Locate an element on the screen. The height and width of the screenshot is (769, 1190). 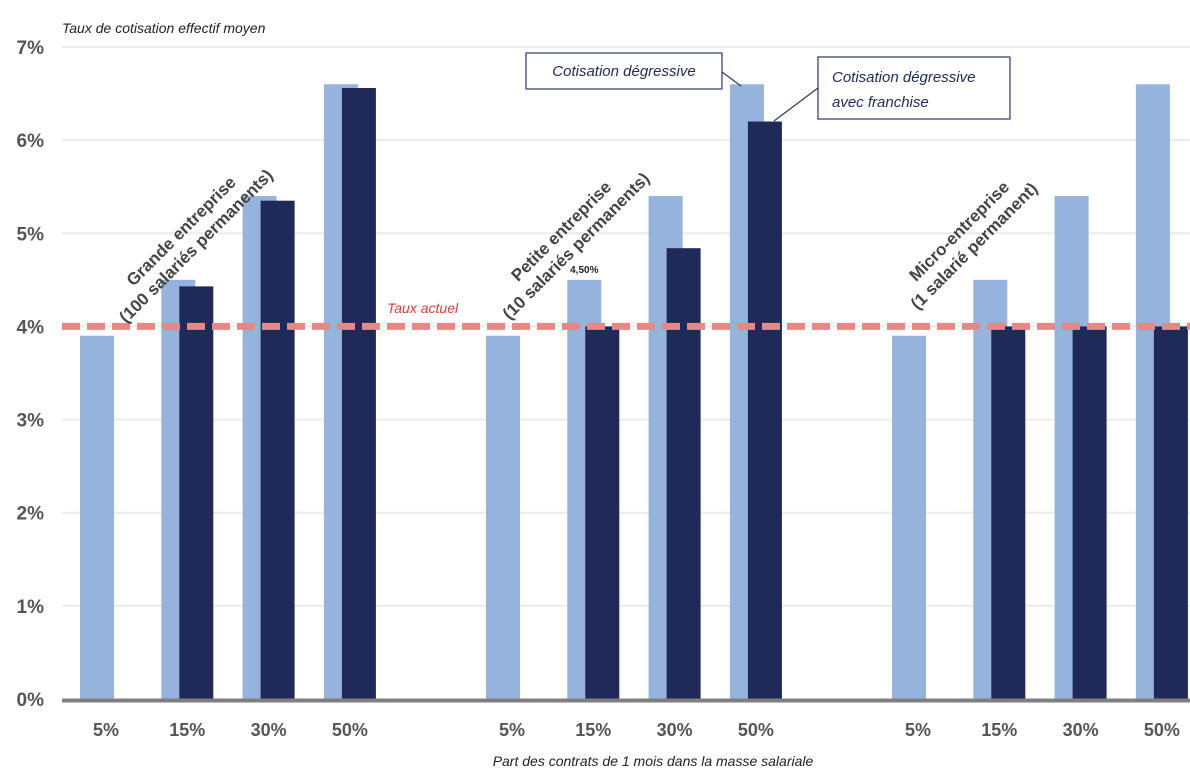
callout-text: Cotisation dégressive is located at coordinates (623, 71).